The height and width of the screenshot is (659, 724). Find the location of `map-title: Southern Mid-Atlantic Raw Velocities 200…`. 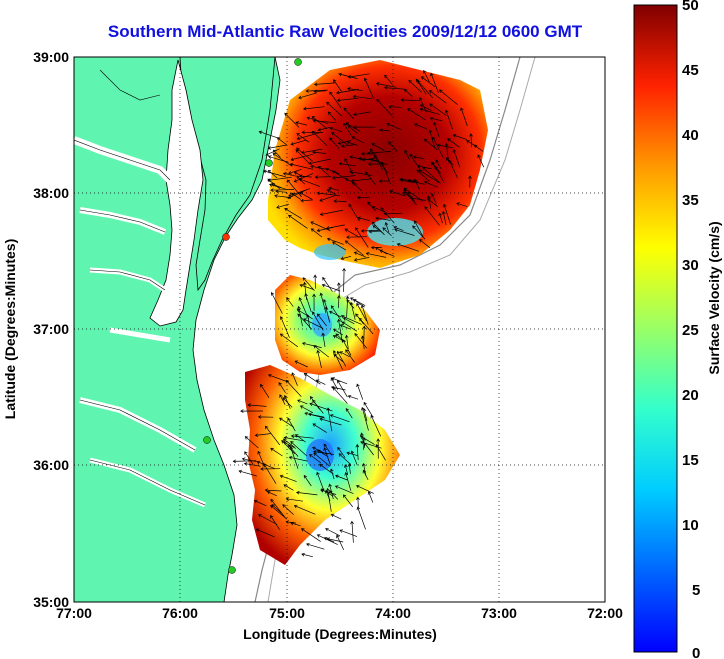

map-title: Southern Mid-Atlantic Raw Velocities 200… is located at coordinates (345, 31).